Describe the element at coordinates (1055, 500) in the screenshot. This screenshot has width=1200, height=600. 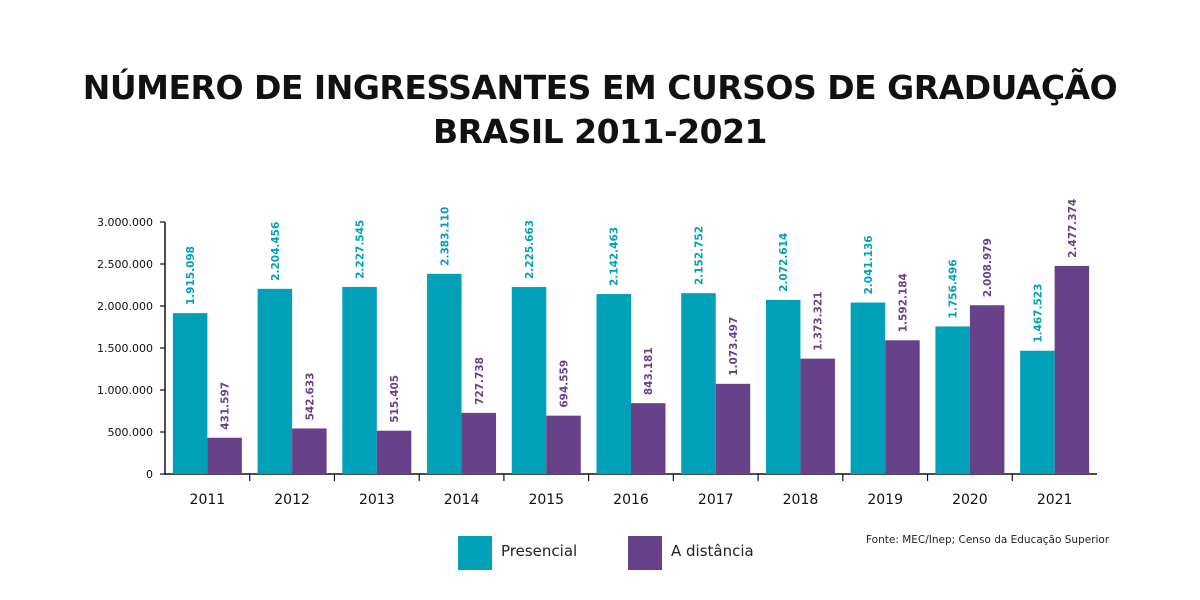
I see `x-tick-label: 2021` at that location.